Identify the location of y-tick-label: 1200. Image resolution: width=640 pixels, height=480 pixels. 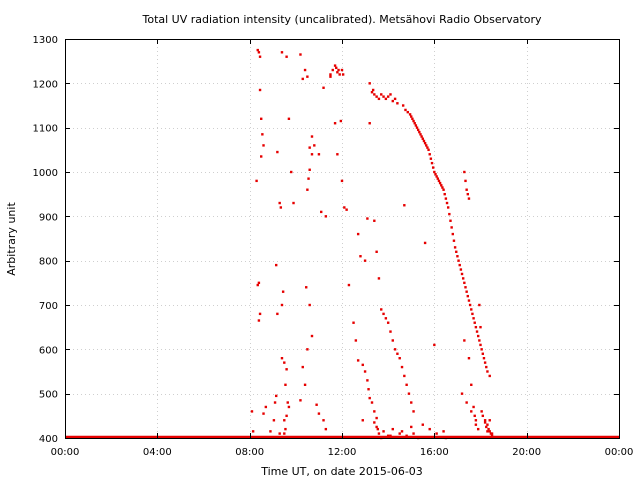
(45, 84).